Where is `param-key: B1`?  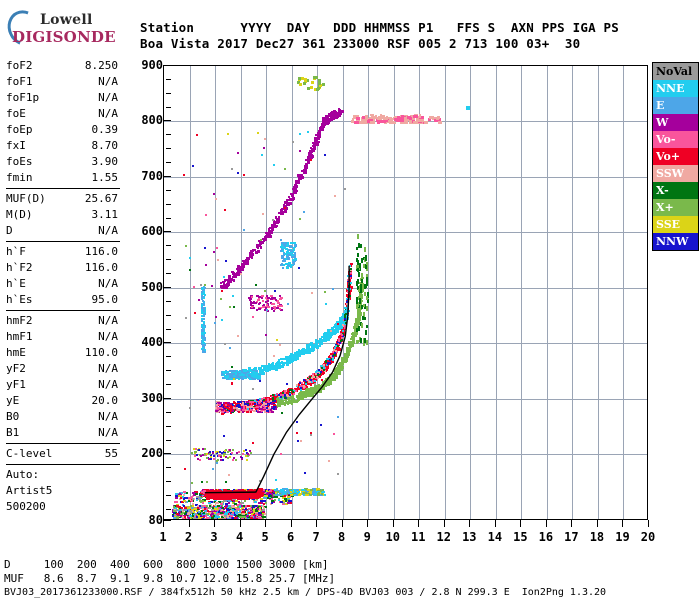 param-key: B1 is located at coordinates (13, 432).